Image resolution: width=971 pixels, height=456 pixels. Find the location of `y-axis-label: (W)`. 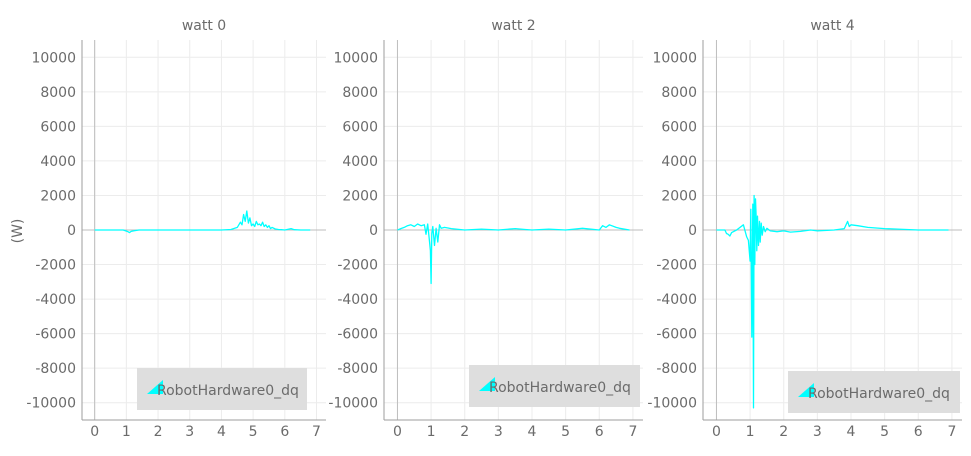

y-axis-label: (W) is located at coordinates (18, 231).